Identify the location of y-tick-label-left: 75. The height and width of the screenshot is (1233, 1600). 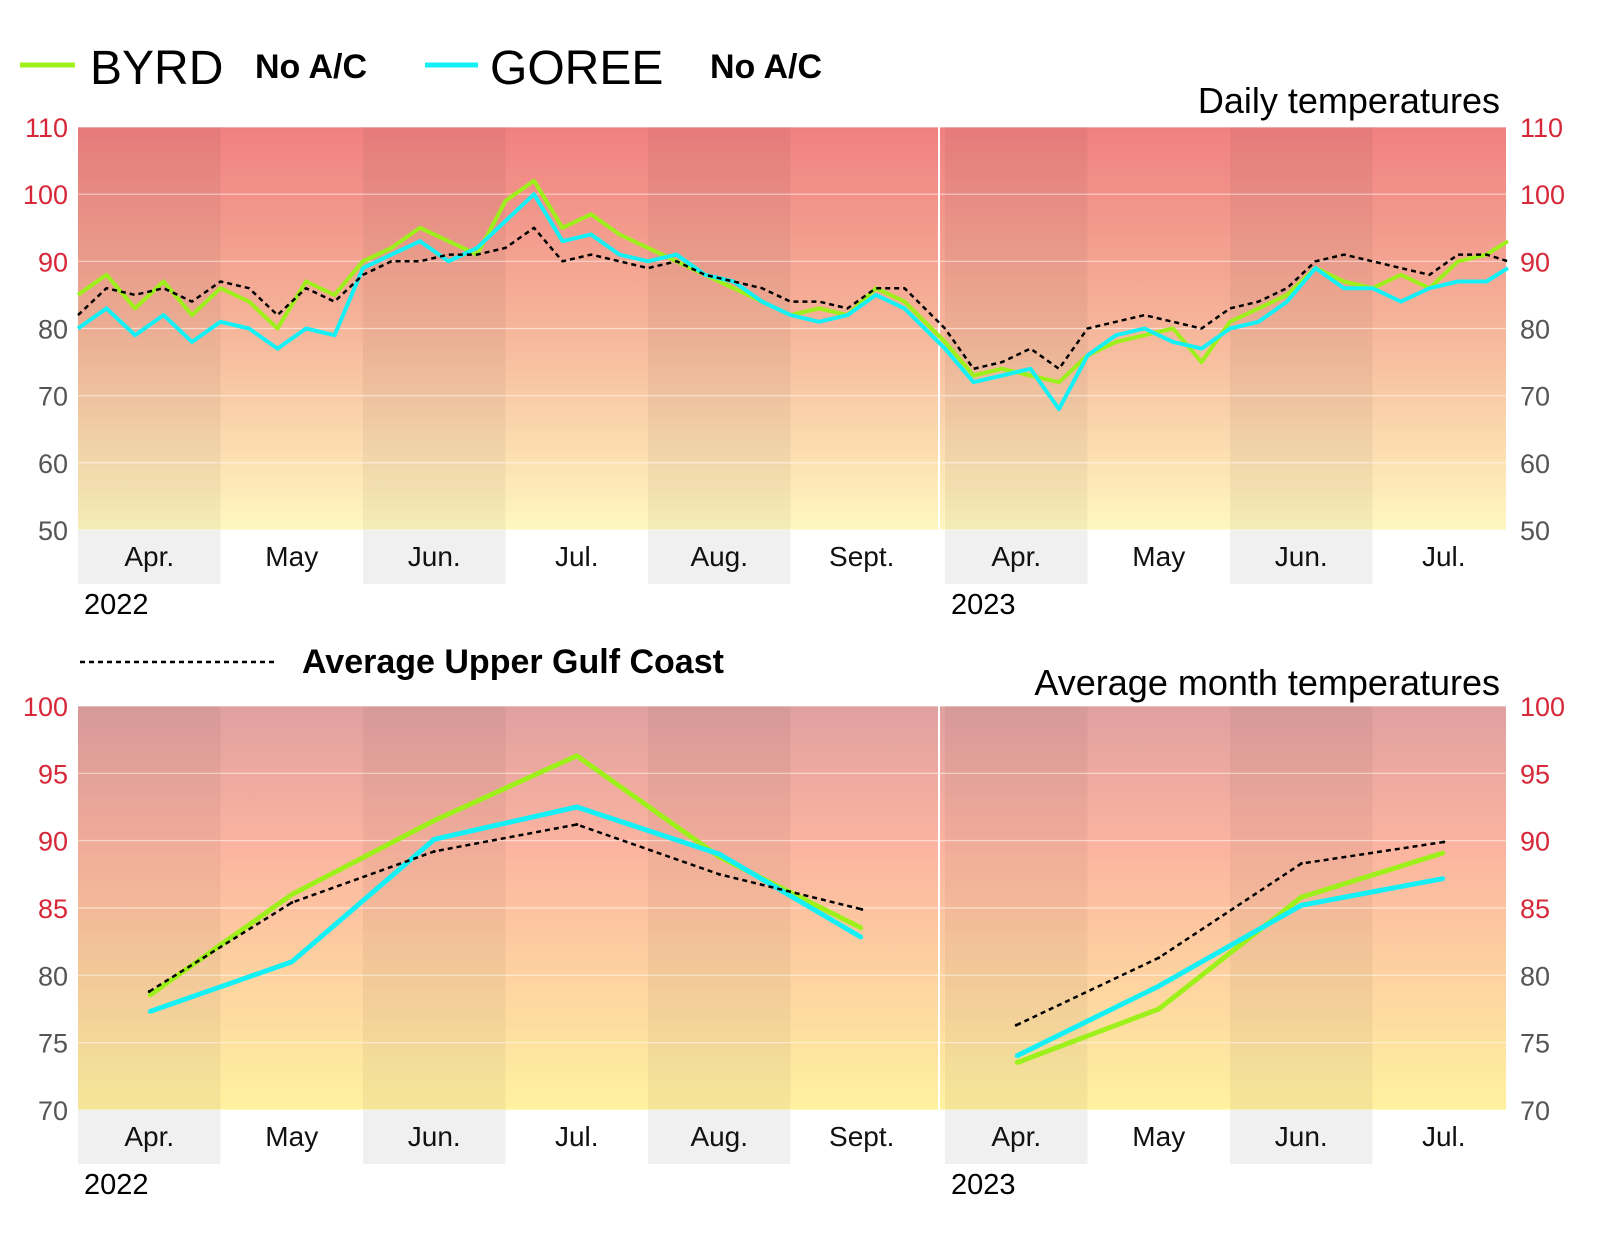
(53, 1044).